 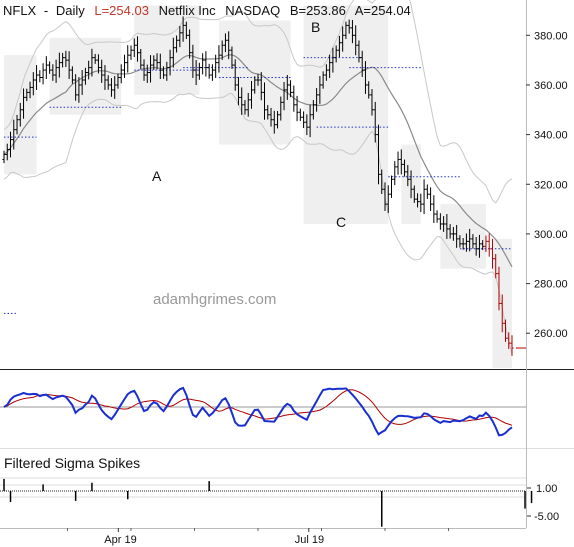 What do you see at coordinates (551, 334) in the screenshot?
I see `price-tick-label: 260.00` at bounding box center [551, 334].